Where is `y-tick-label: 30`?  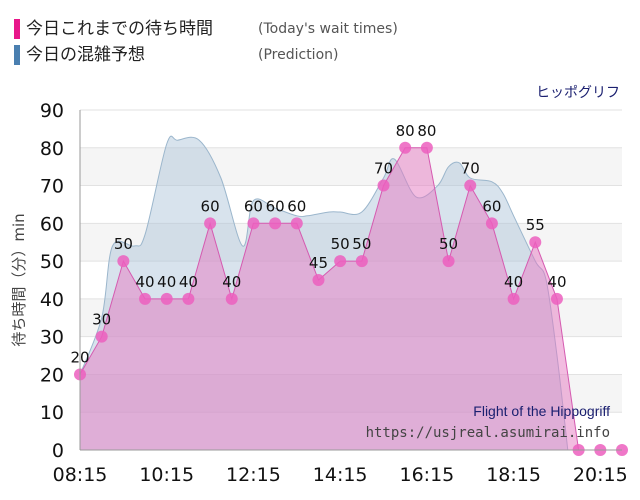
y-tick-label: 30 is located at coordinates (52, 338).